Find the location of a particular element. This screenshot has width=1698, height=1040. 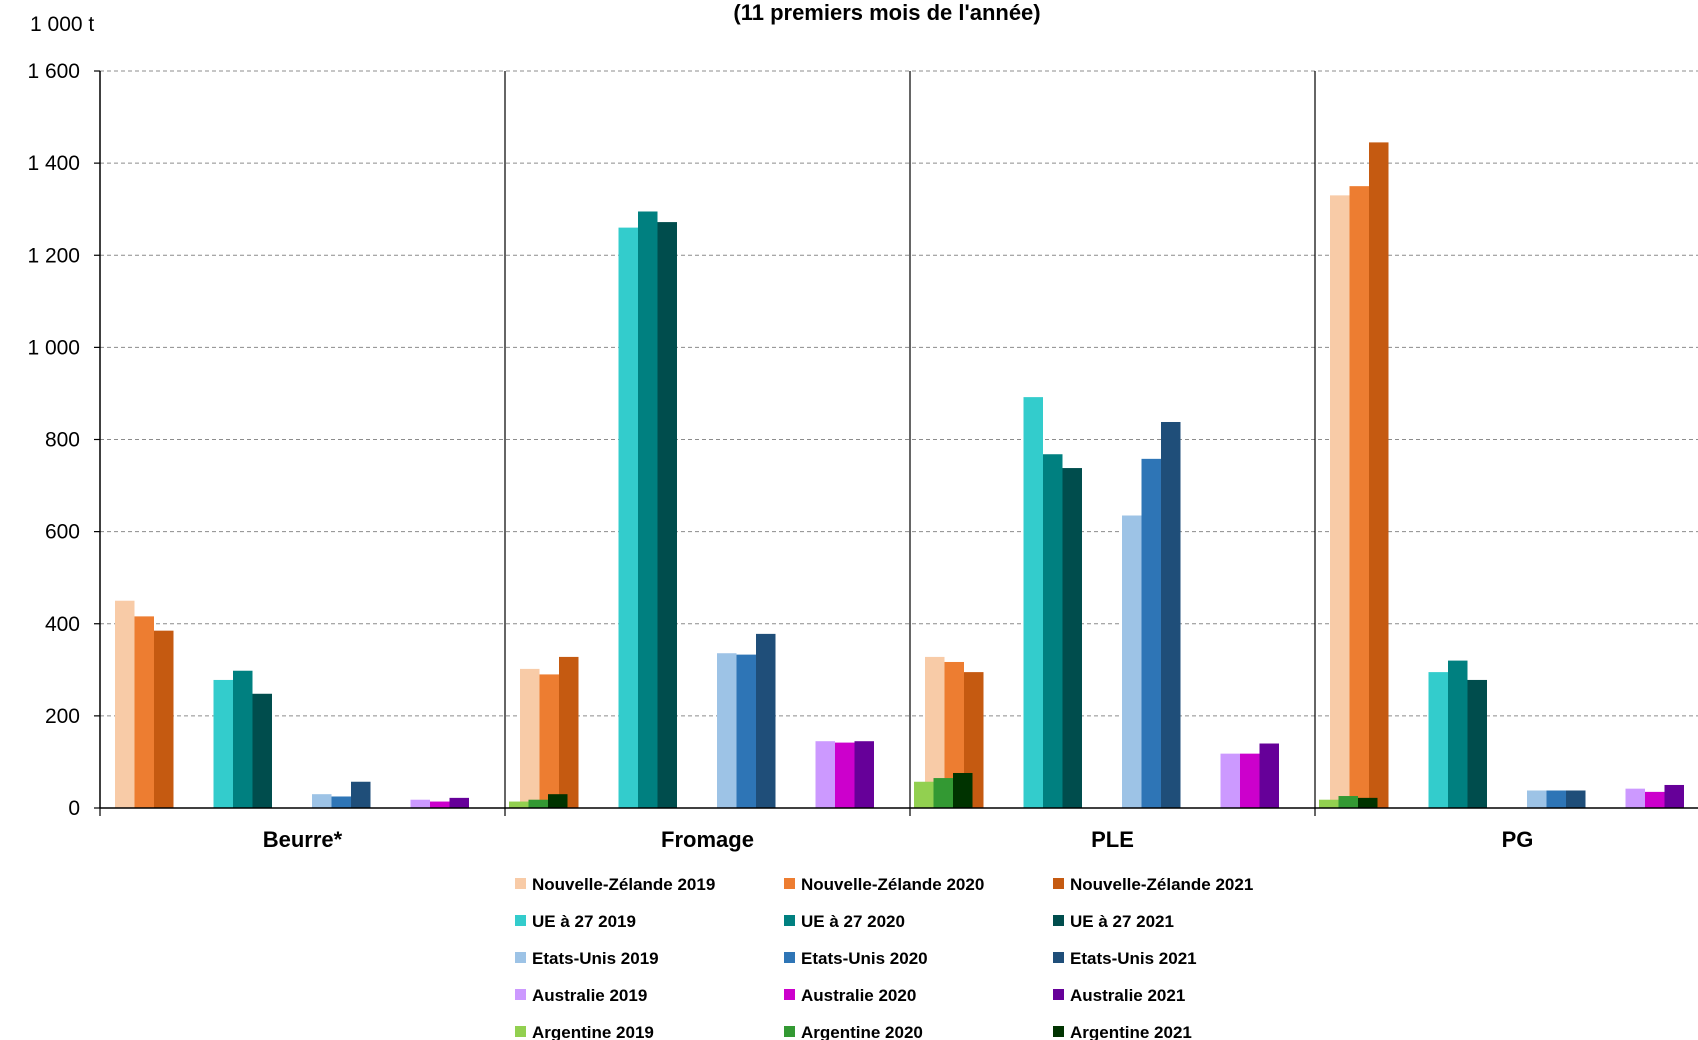

legend-item: Argentine 2021 is located at coordinates (1122, 1031).